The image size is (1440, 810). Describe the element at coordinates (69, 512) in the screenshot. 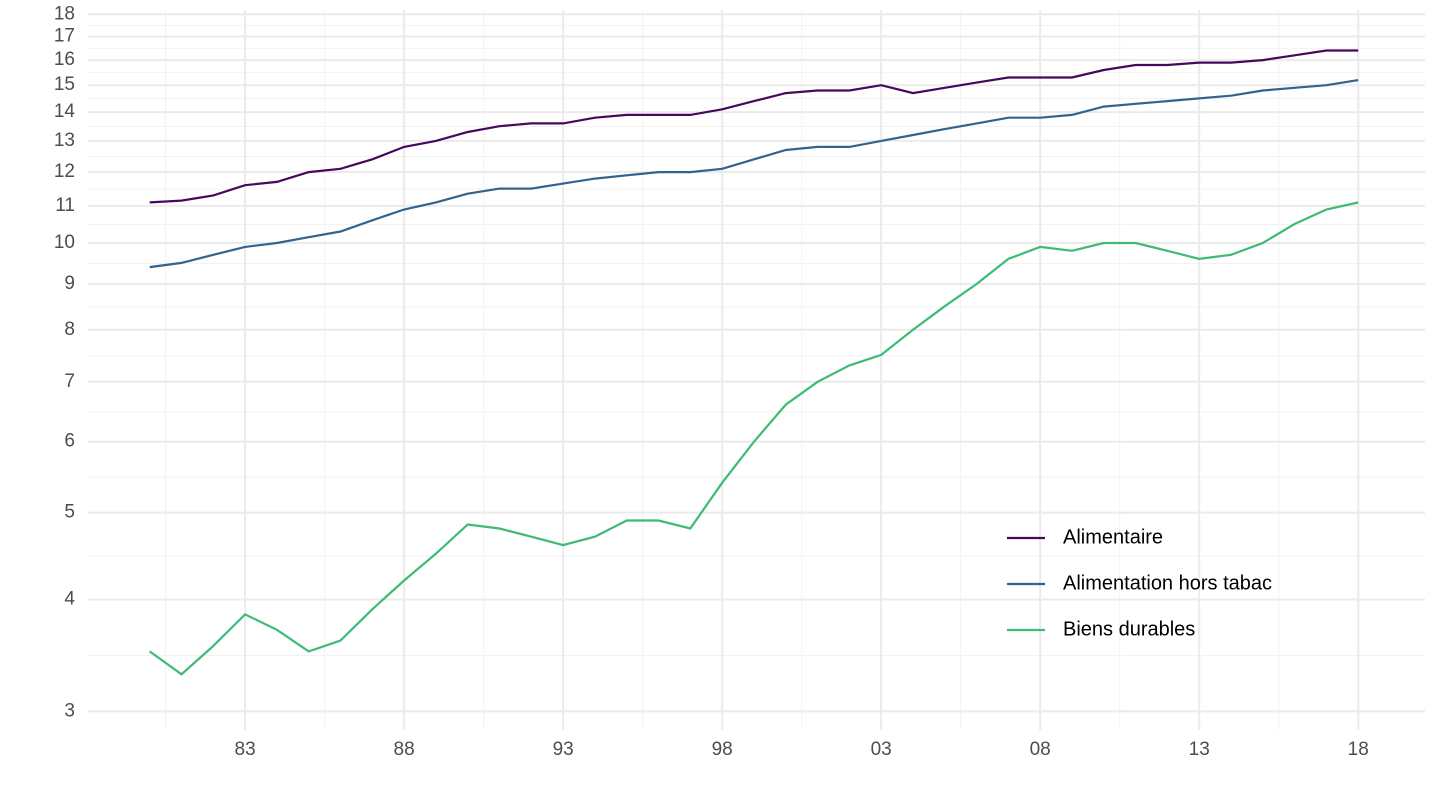

I see `y-tick-label: 5` at that location.